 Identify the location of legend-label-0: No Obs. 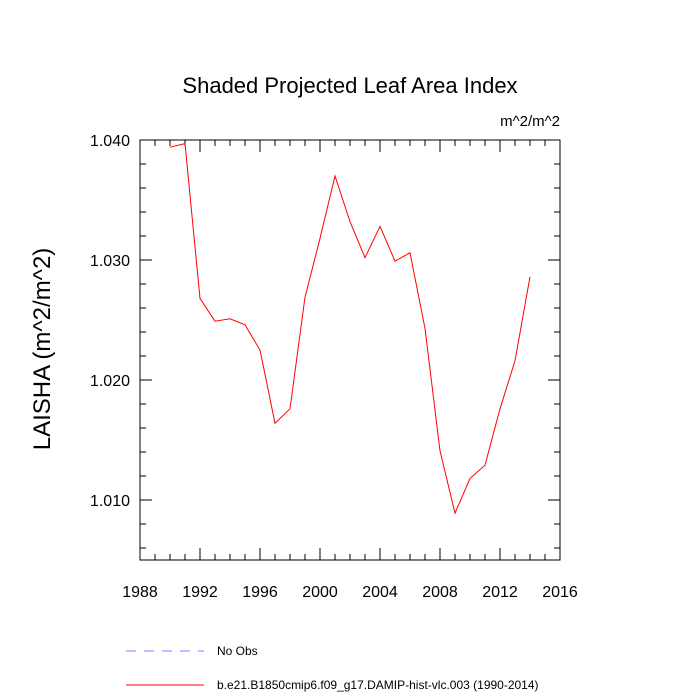
(237, 651).